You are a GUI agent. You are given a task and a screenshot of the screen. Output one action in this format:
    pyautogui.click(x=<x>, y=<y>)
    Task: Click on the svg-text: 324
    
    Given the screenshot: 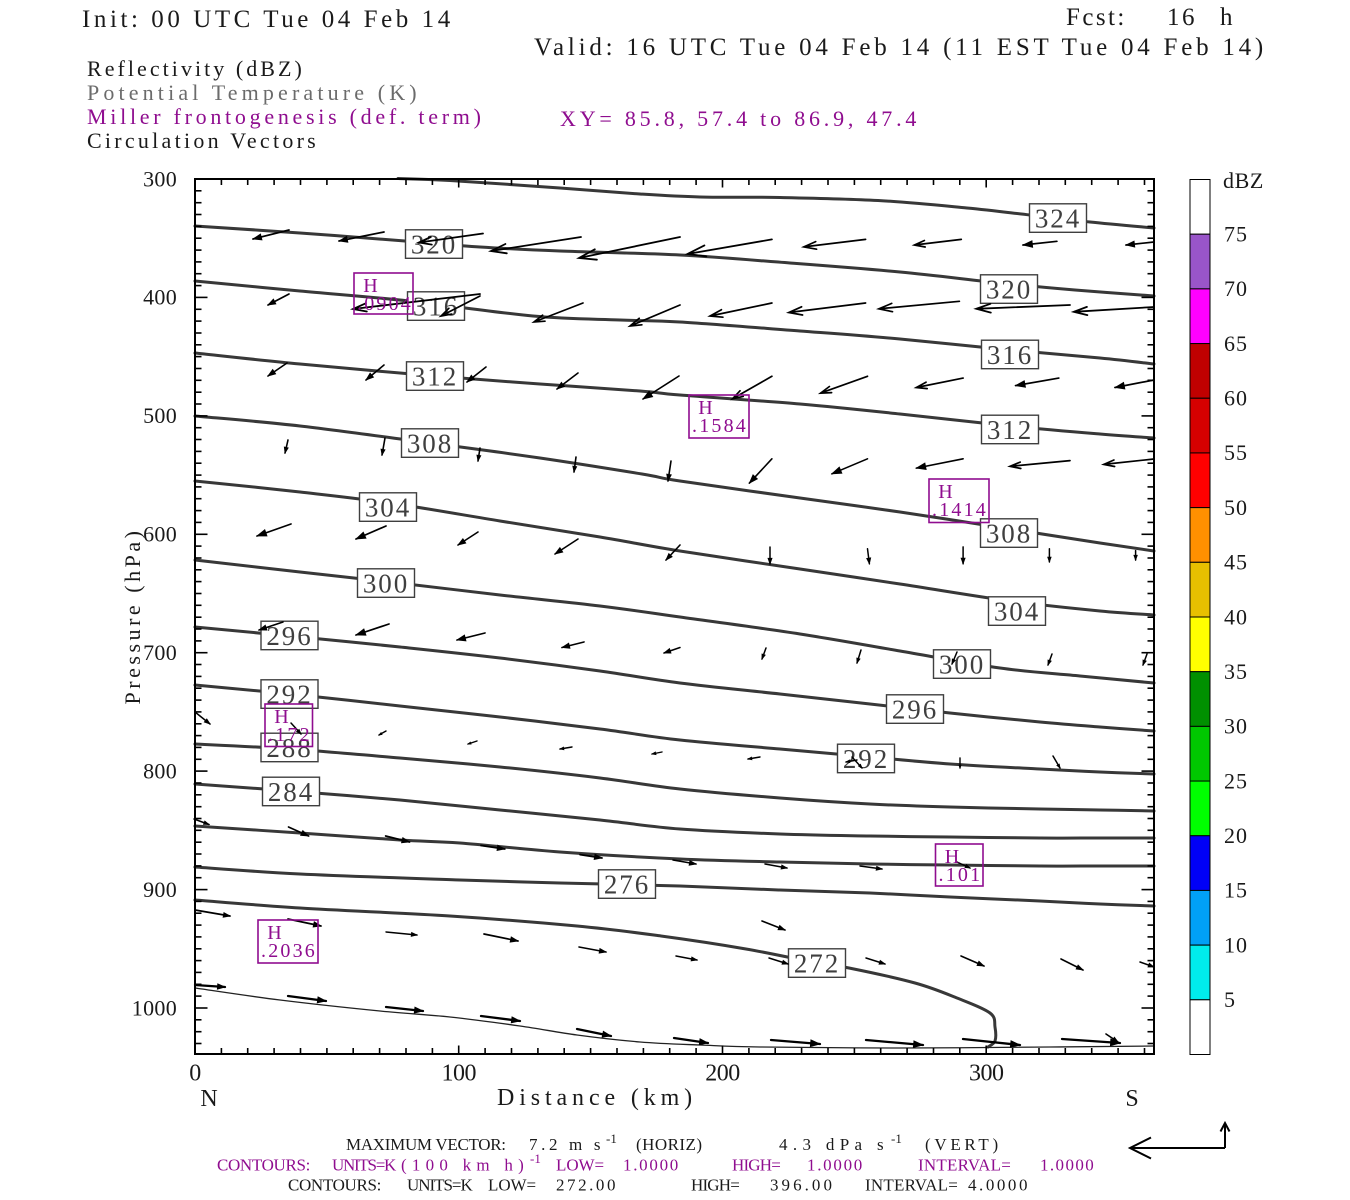 What is the action you would take?
    pyautogui.click(x=1058, y=218)
    